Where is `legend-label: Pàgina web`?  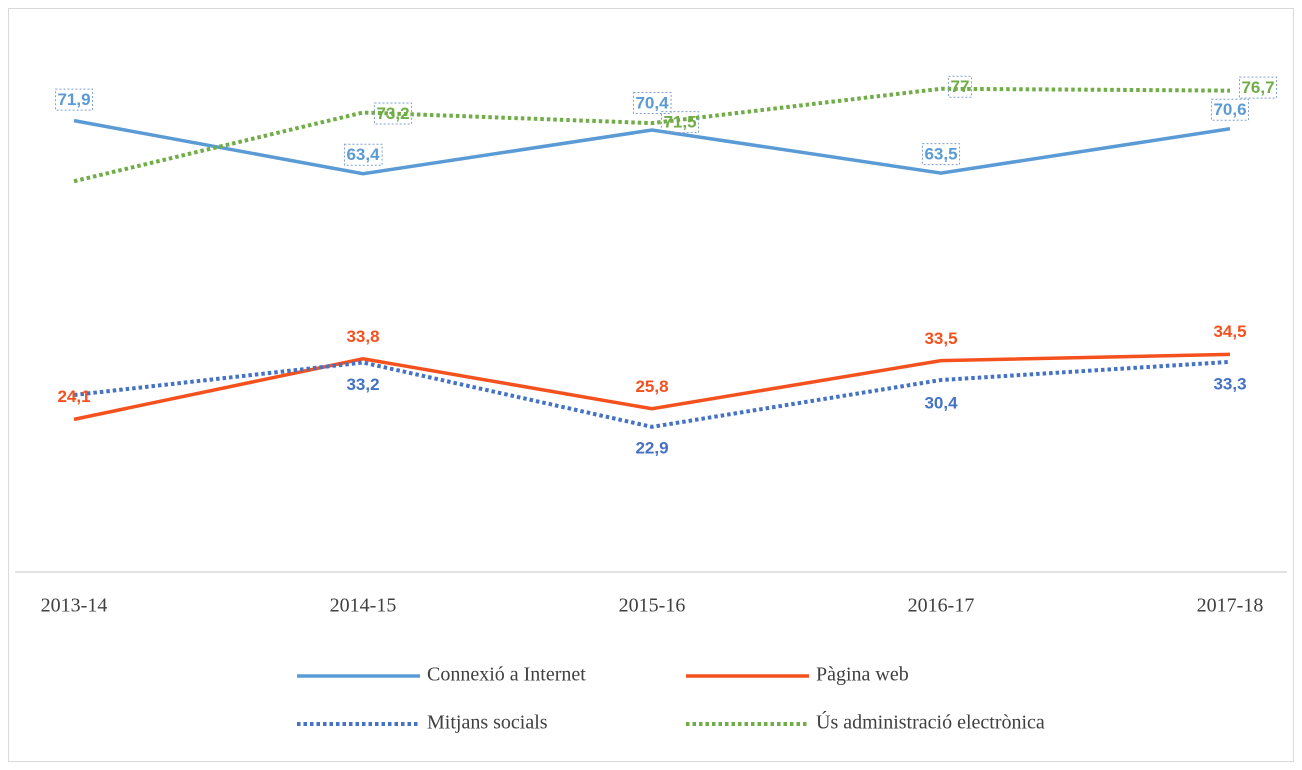
legend-label: Pàgina web is located at coordinates (862, 675).